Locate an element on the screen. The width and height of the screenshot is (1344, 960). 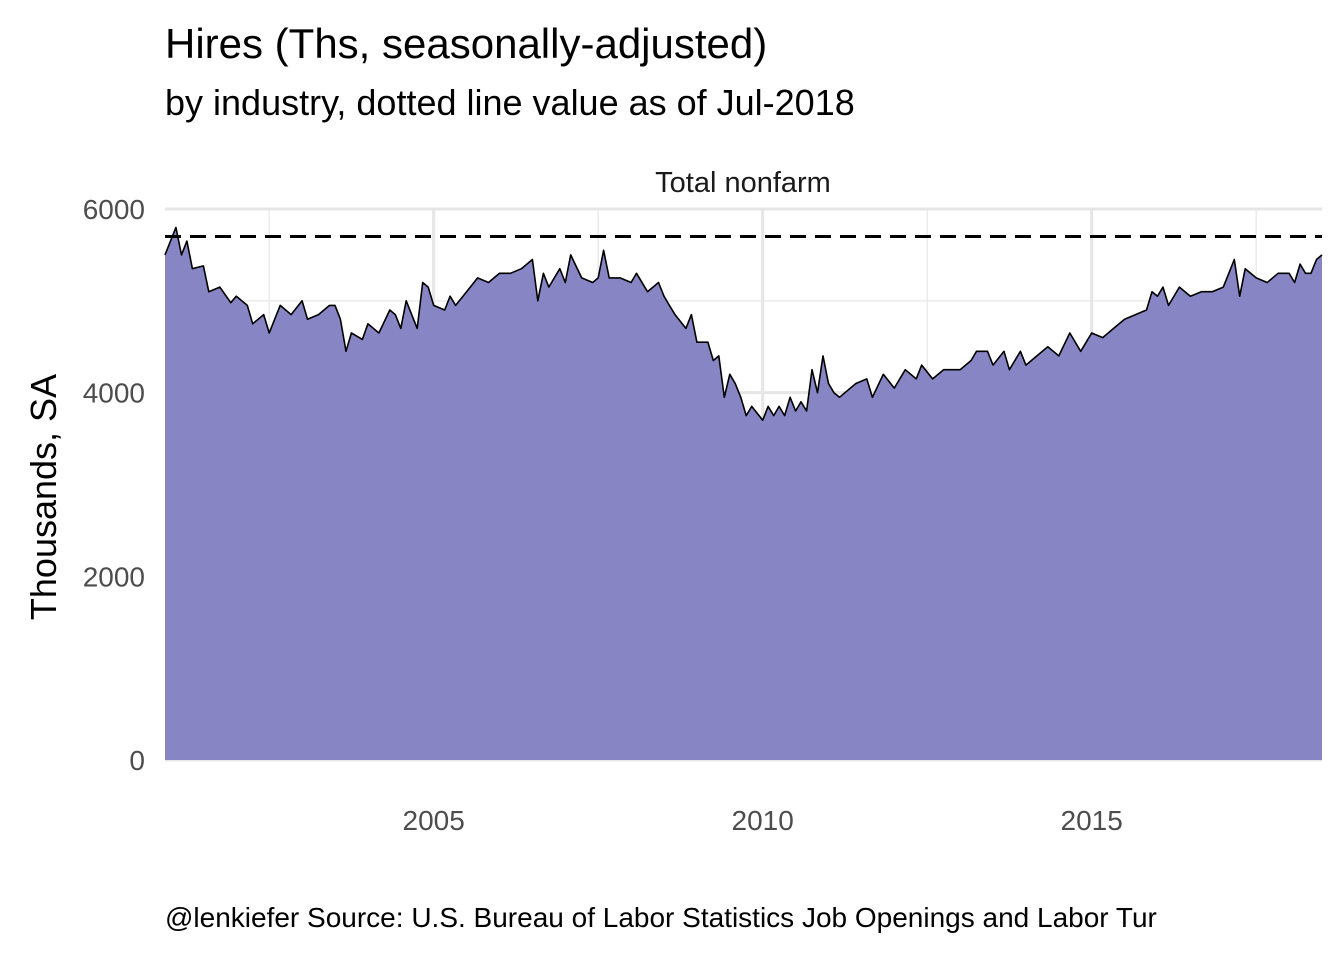
x-tick-label: 2015 is located at coordinates (1092, 820).